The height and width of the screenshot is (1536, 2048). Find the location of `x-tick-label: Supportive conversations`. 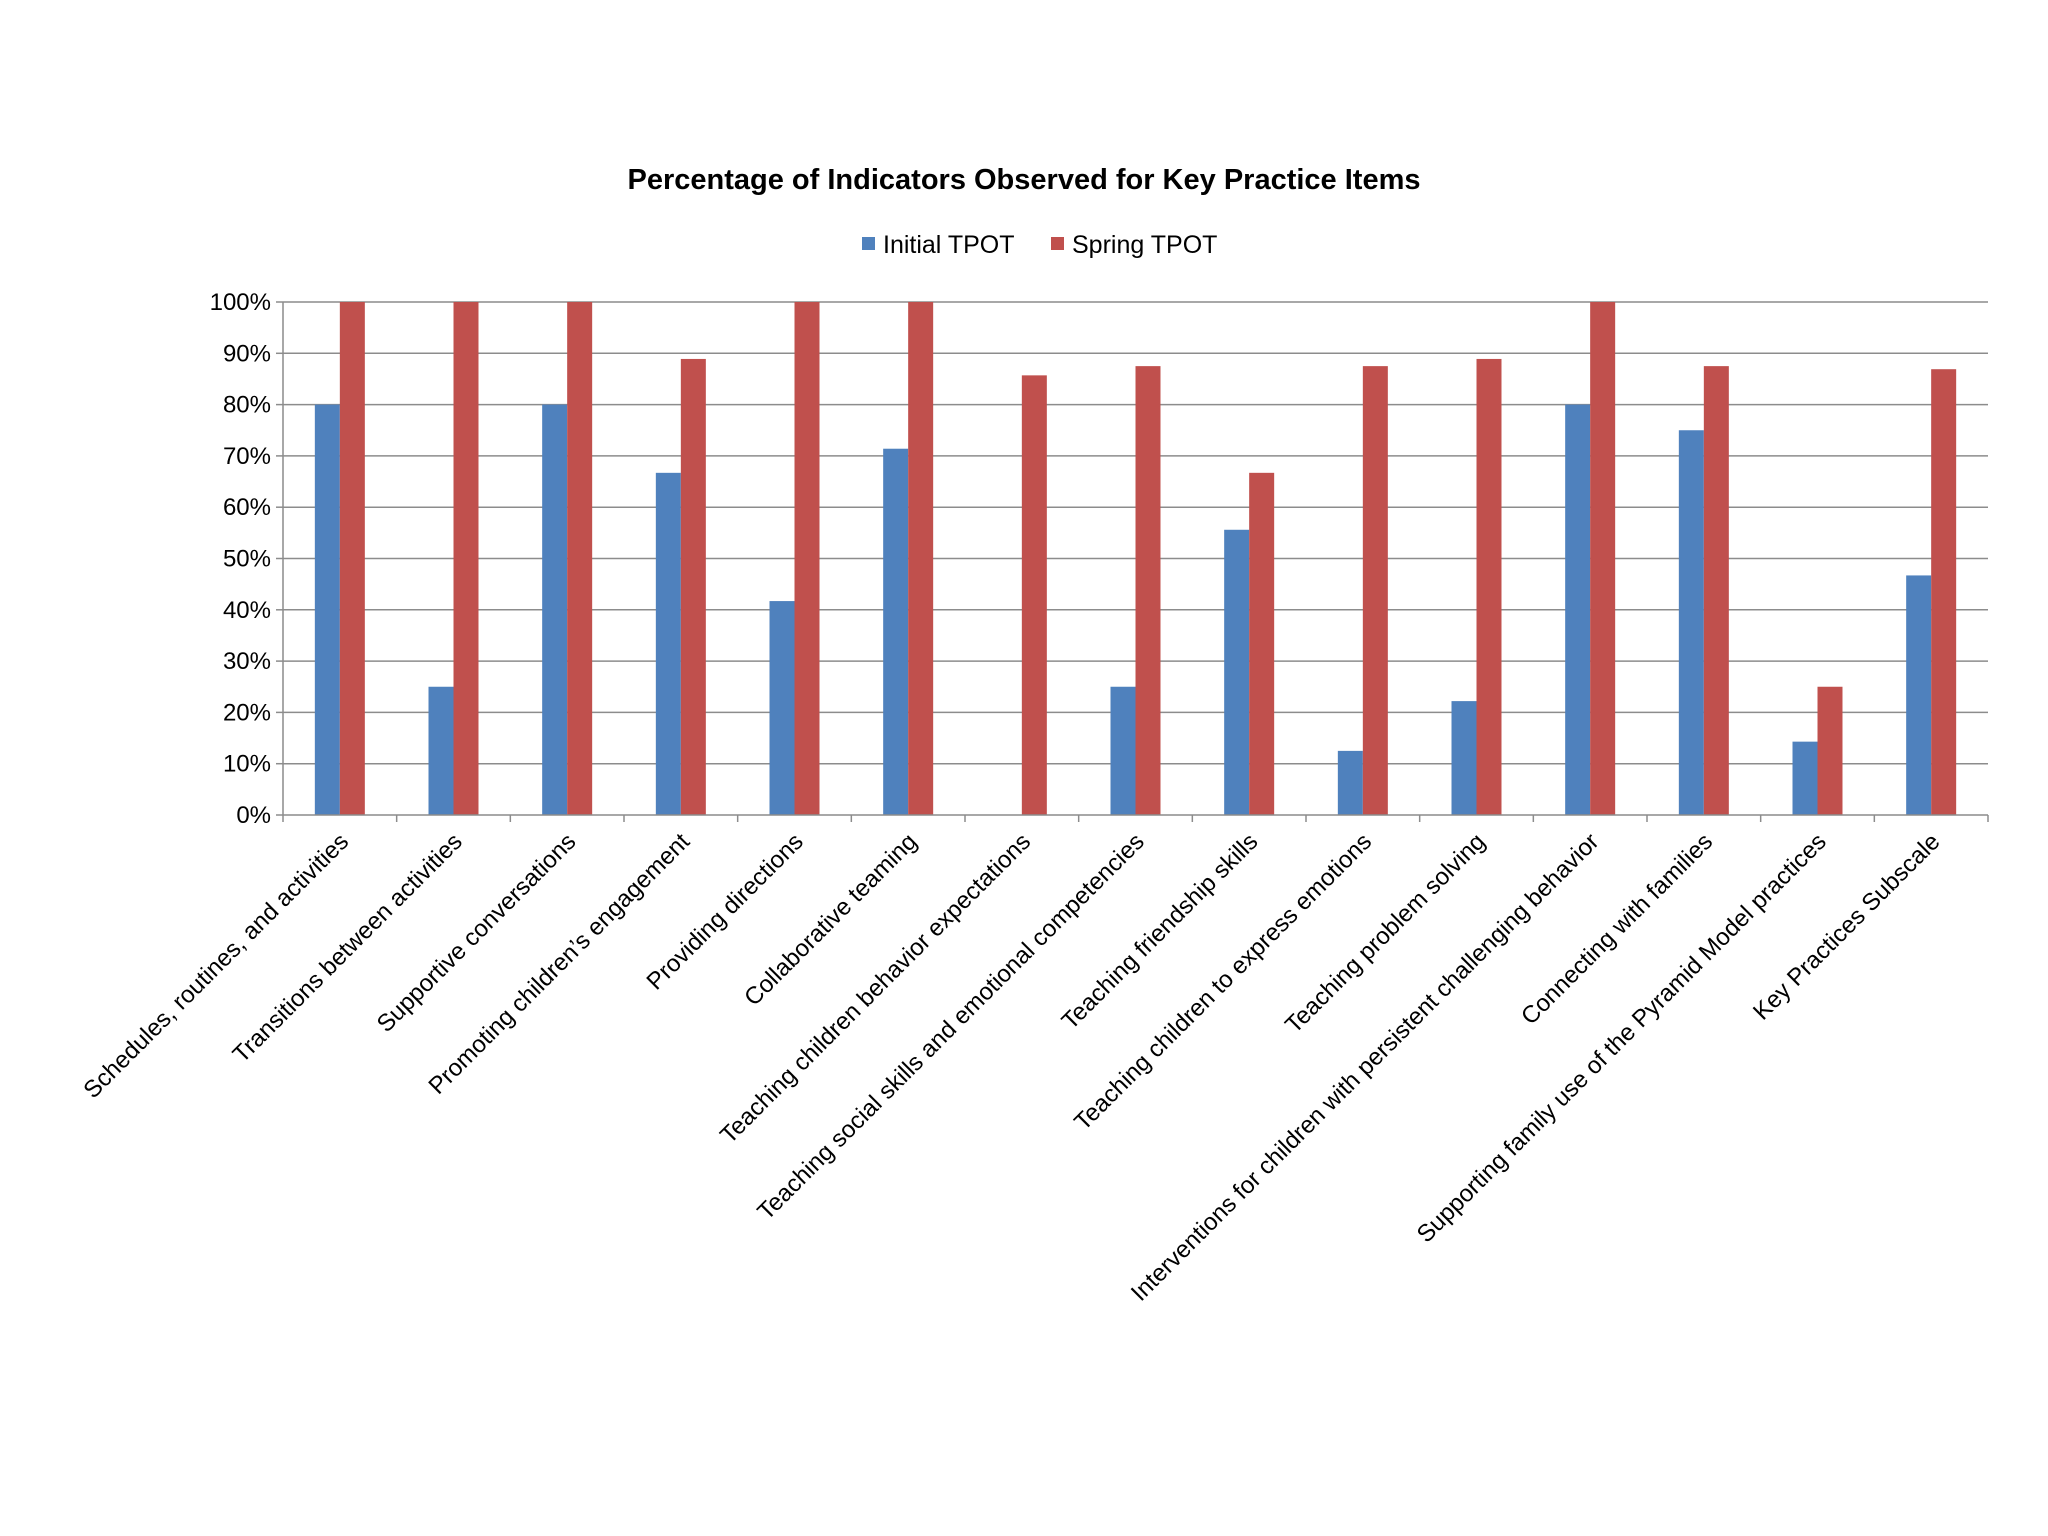

x-tick-label: Supportive conversations is located at coordinates (477, 933).